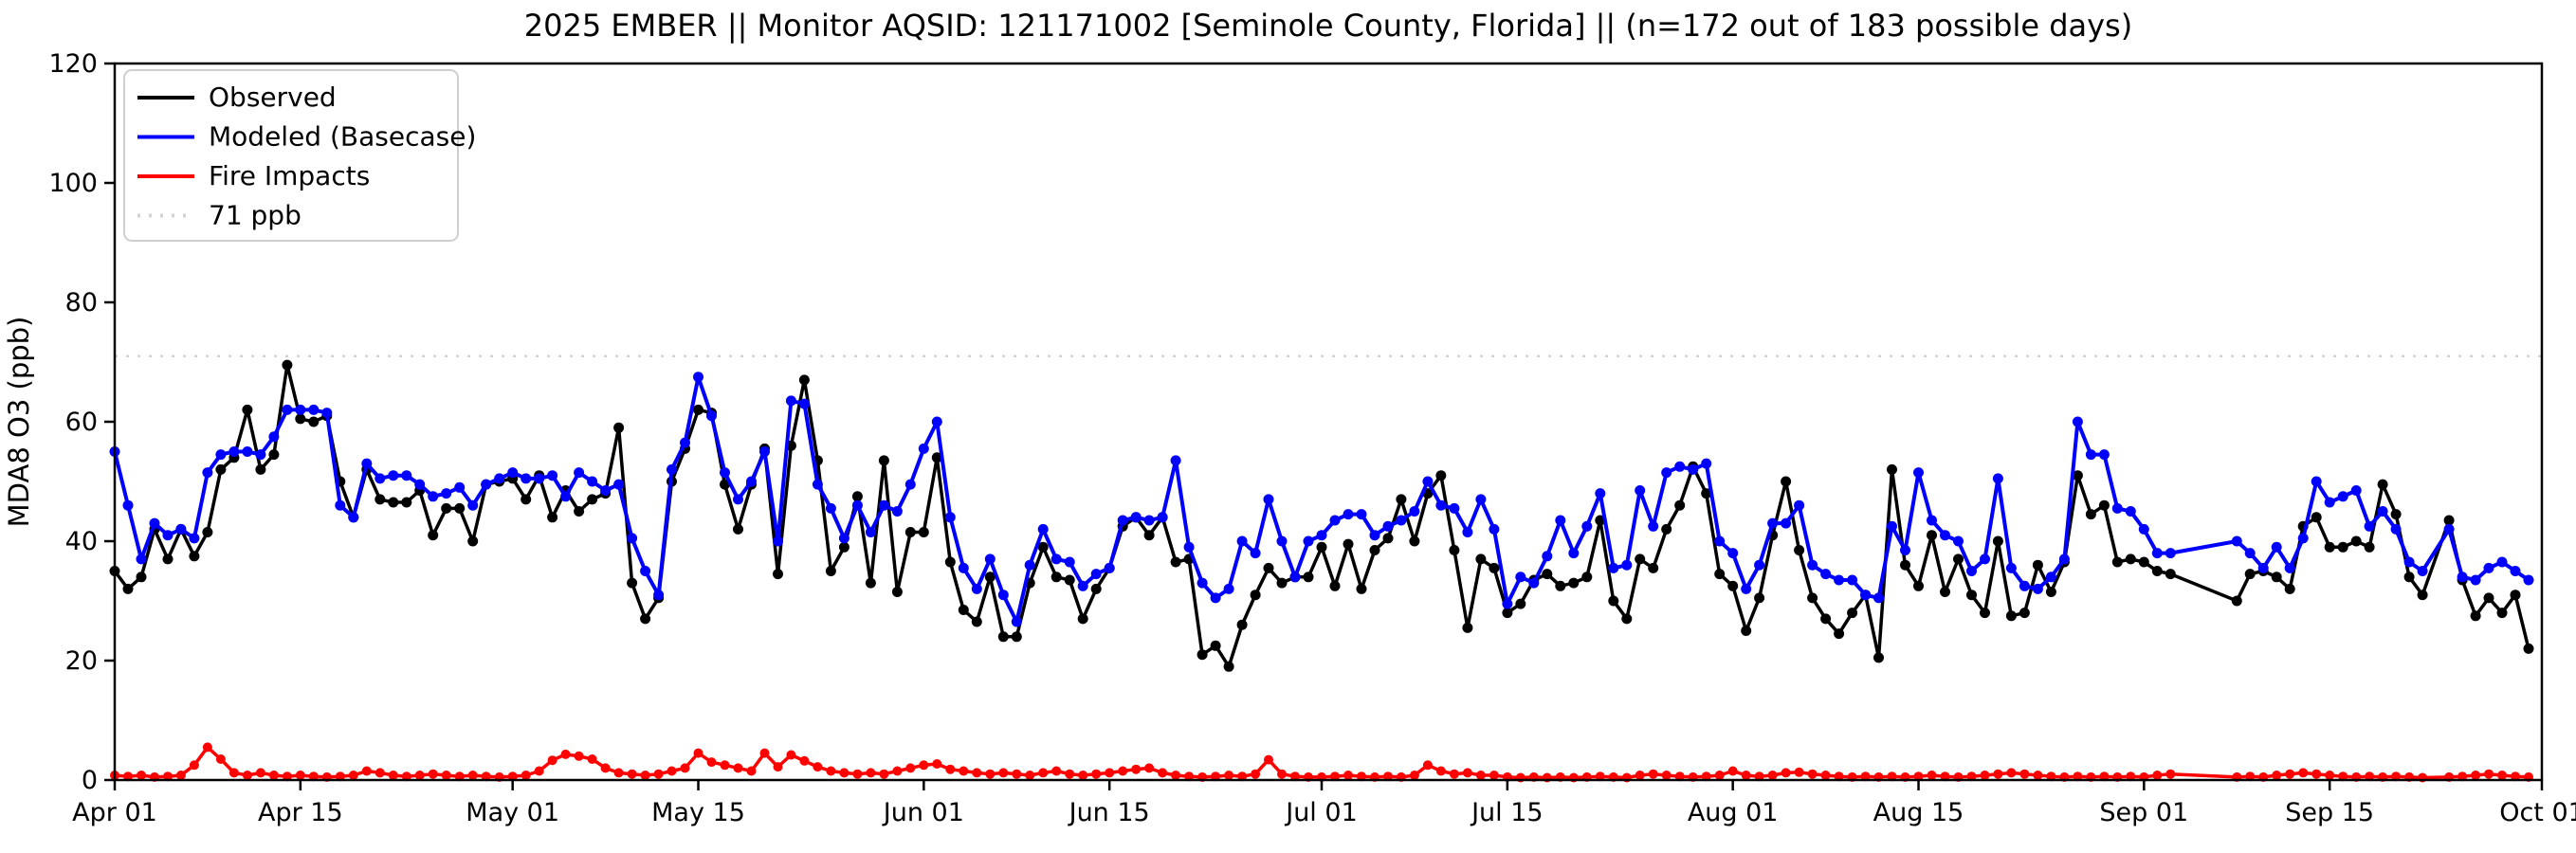  Describe the element at coordinates (19, 422) in the screenshot. I see `y-axis-label: MDA8 O3 (ppb)` at that location.